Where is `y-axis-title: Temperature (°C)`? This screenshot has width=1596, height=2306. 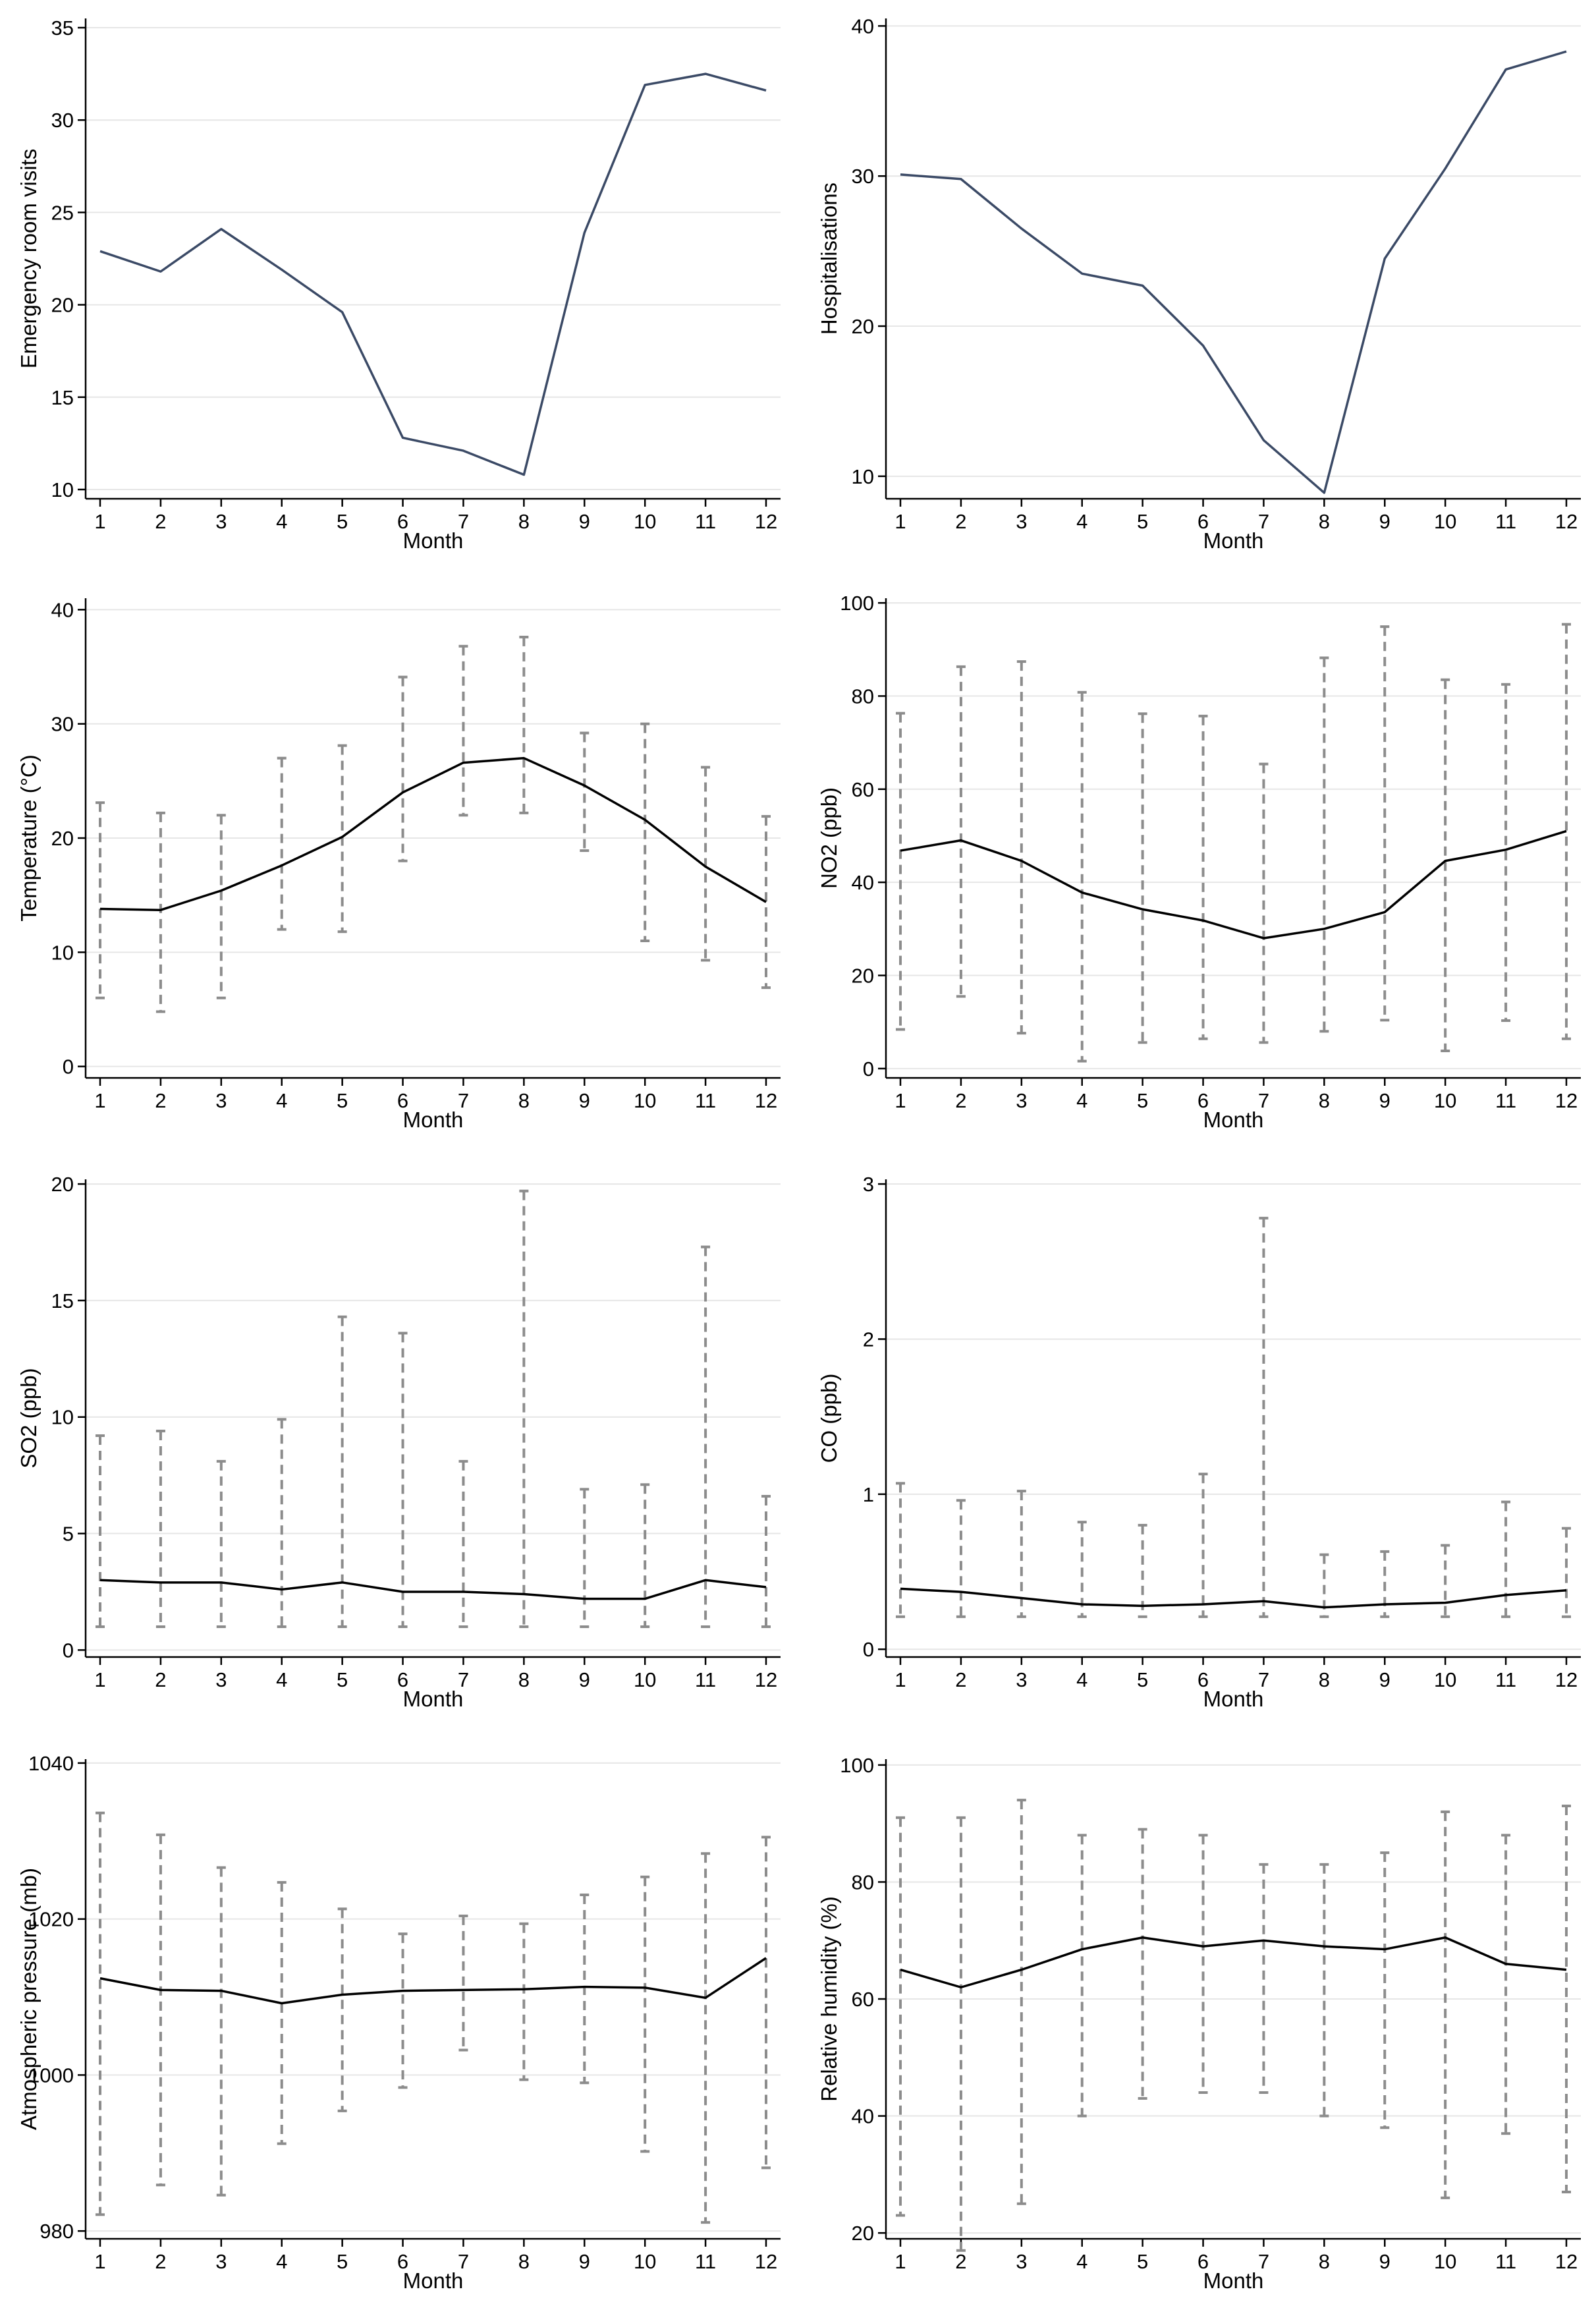
y-axis-title: Temperature (°C) is located at coordinates (29, 837).